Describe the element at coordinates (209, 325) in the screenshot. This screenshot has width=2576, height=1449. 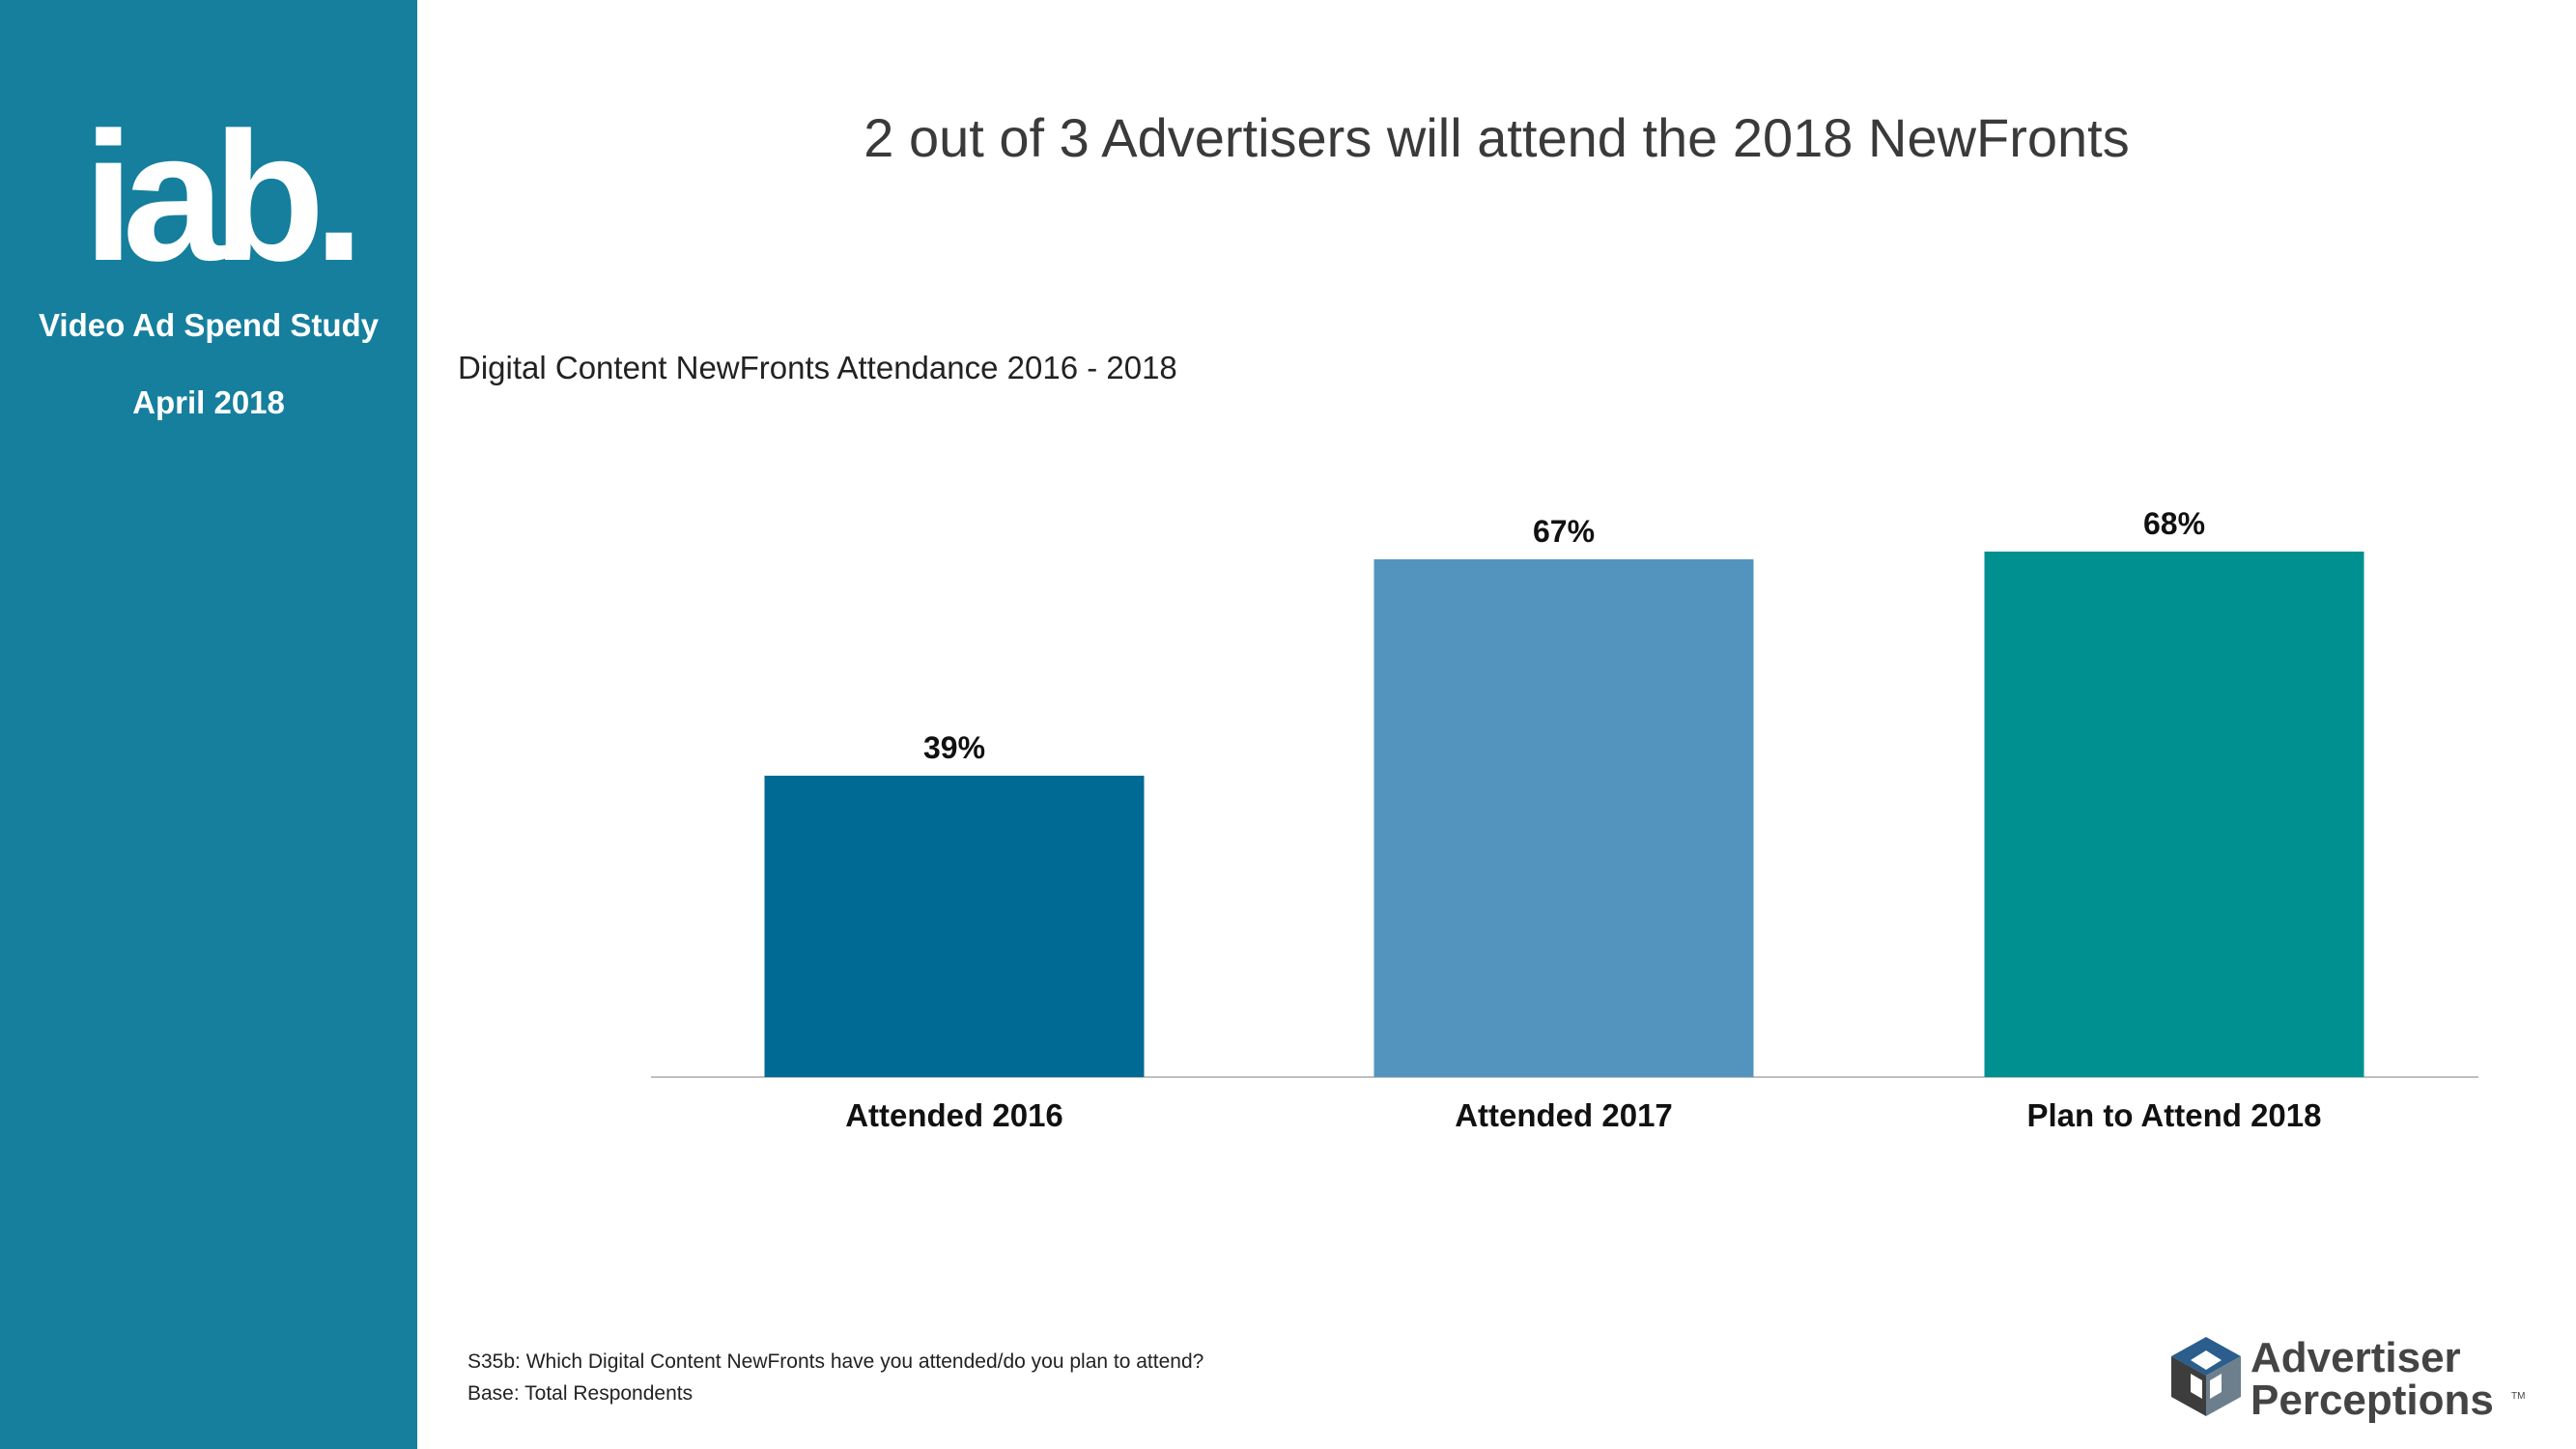
I see `study-name: Video Ad Spend Study` at that location.